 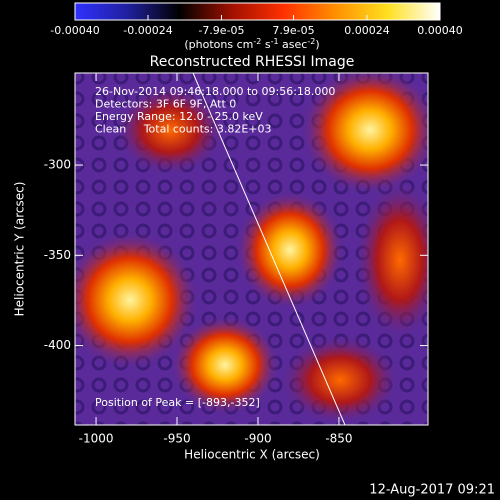 I want to click on y-tick-label: -350, so click(x=57, y=255).